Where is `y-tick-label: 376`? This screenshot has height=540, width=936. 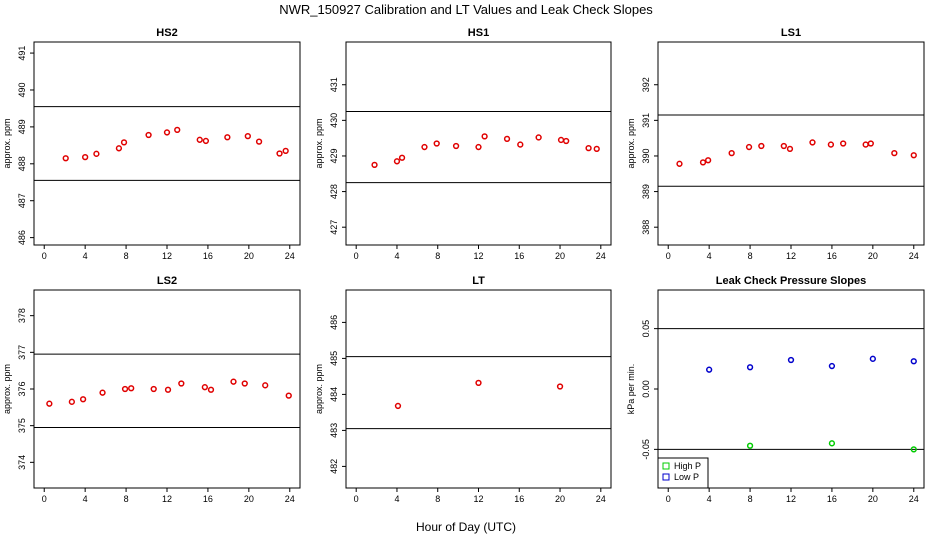 y-tick-label: 376 is located at coordinates (22, 388).